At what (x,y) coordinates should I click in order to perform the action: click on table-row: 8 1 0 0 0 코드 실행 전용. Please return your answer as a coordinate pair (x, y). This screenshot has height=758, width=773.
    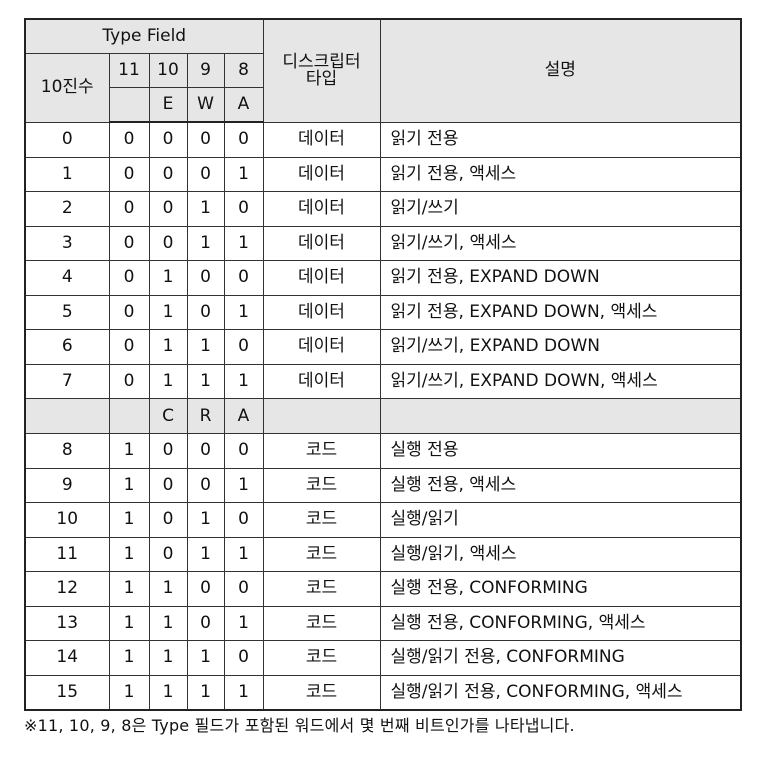
    Looking at the image, I should click on (383, 451).